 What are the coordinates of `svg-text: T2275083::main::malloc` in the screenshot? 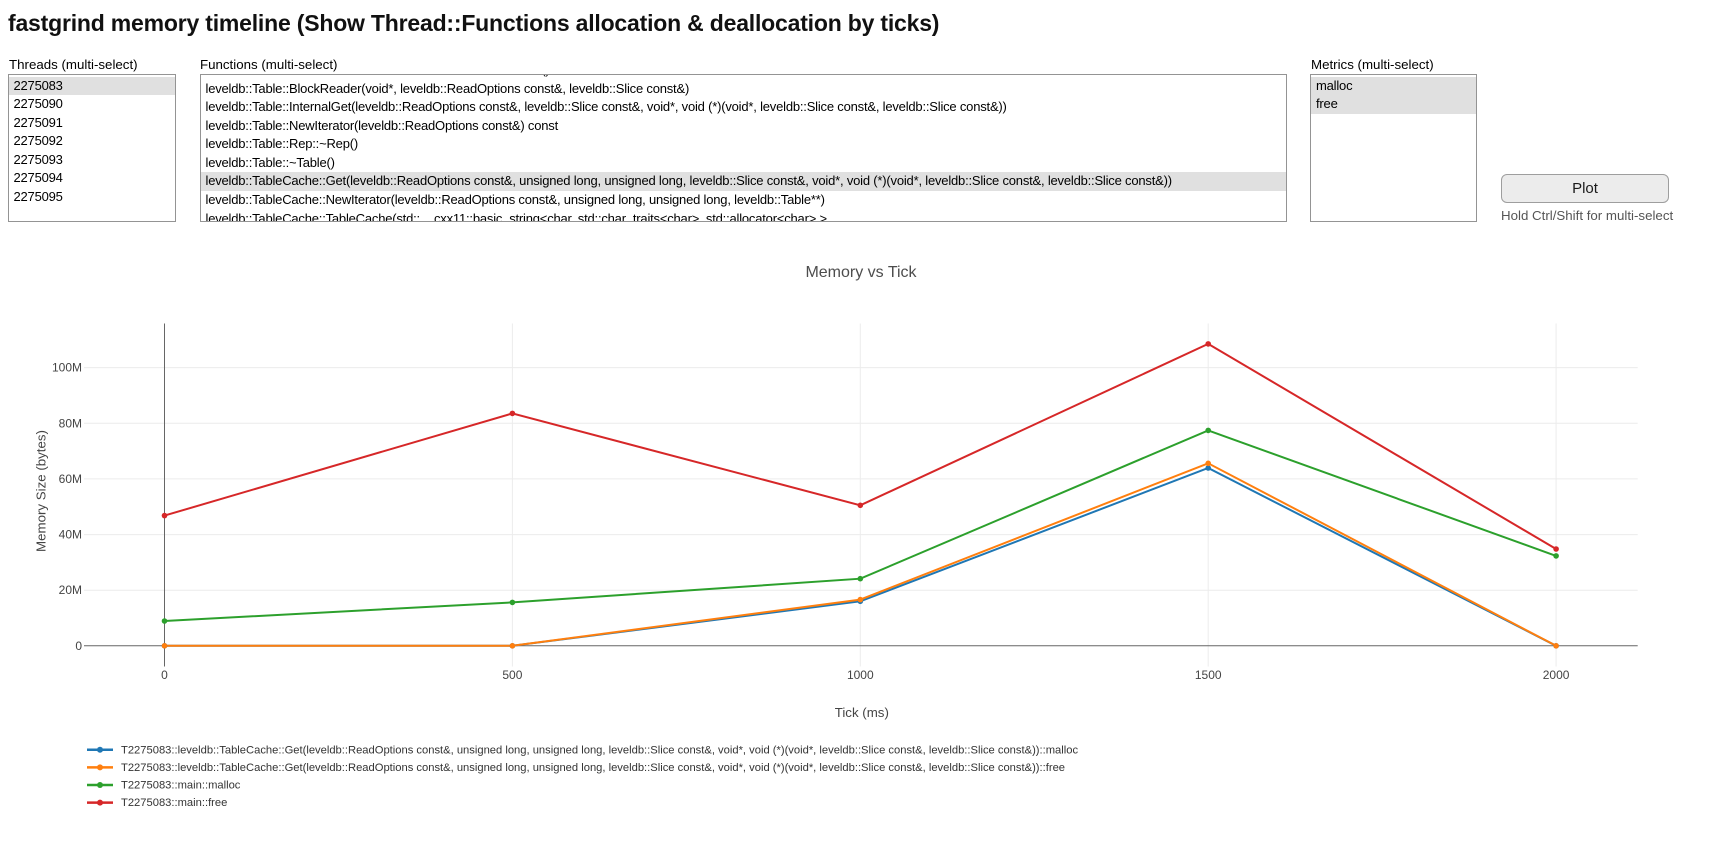 It's located at (181, 786).